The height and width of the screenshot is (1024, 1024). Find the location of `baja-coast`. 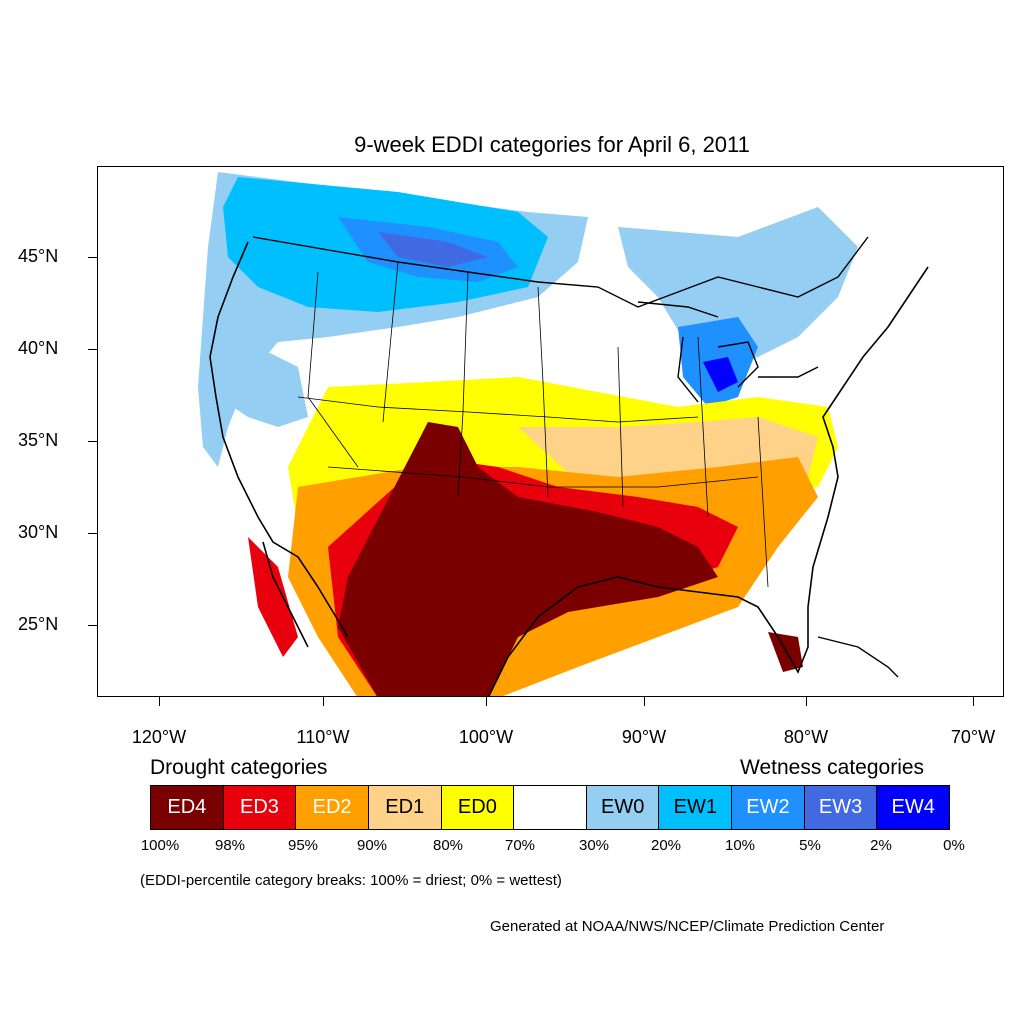

baja-coast is located at coordinates (285, 594).